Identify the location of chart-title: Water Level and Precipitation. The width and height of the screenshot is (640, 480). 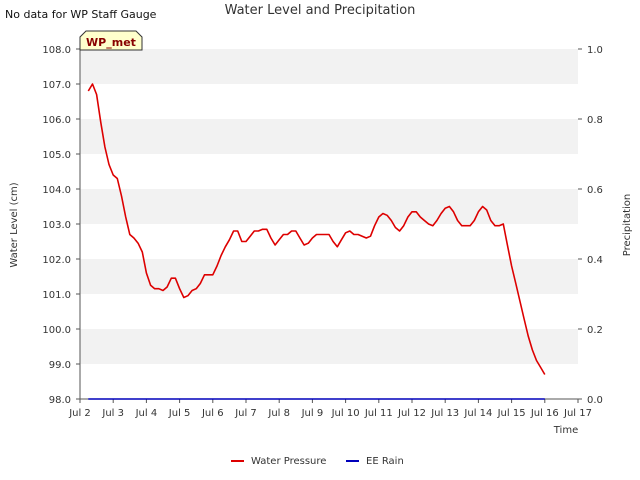
(320, 10).